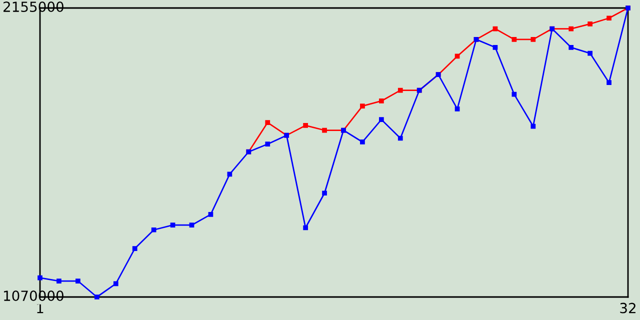 The width and height of the screenshot is (640, 320). What do you see at coordinates (628, 308) in the screenshot?
I see `x-tick-label: 32` at bounding box center [628, 308].